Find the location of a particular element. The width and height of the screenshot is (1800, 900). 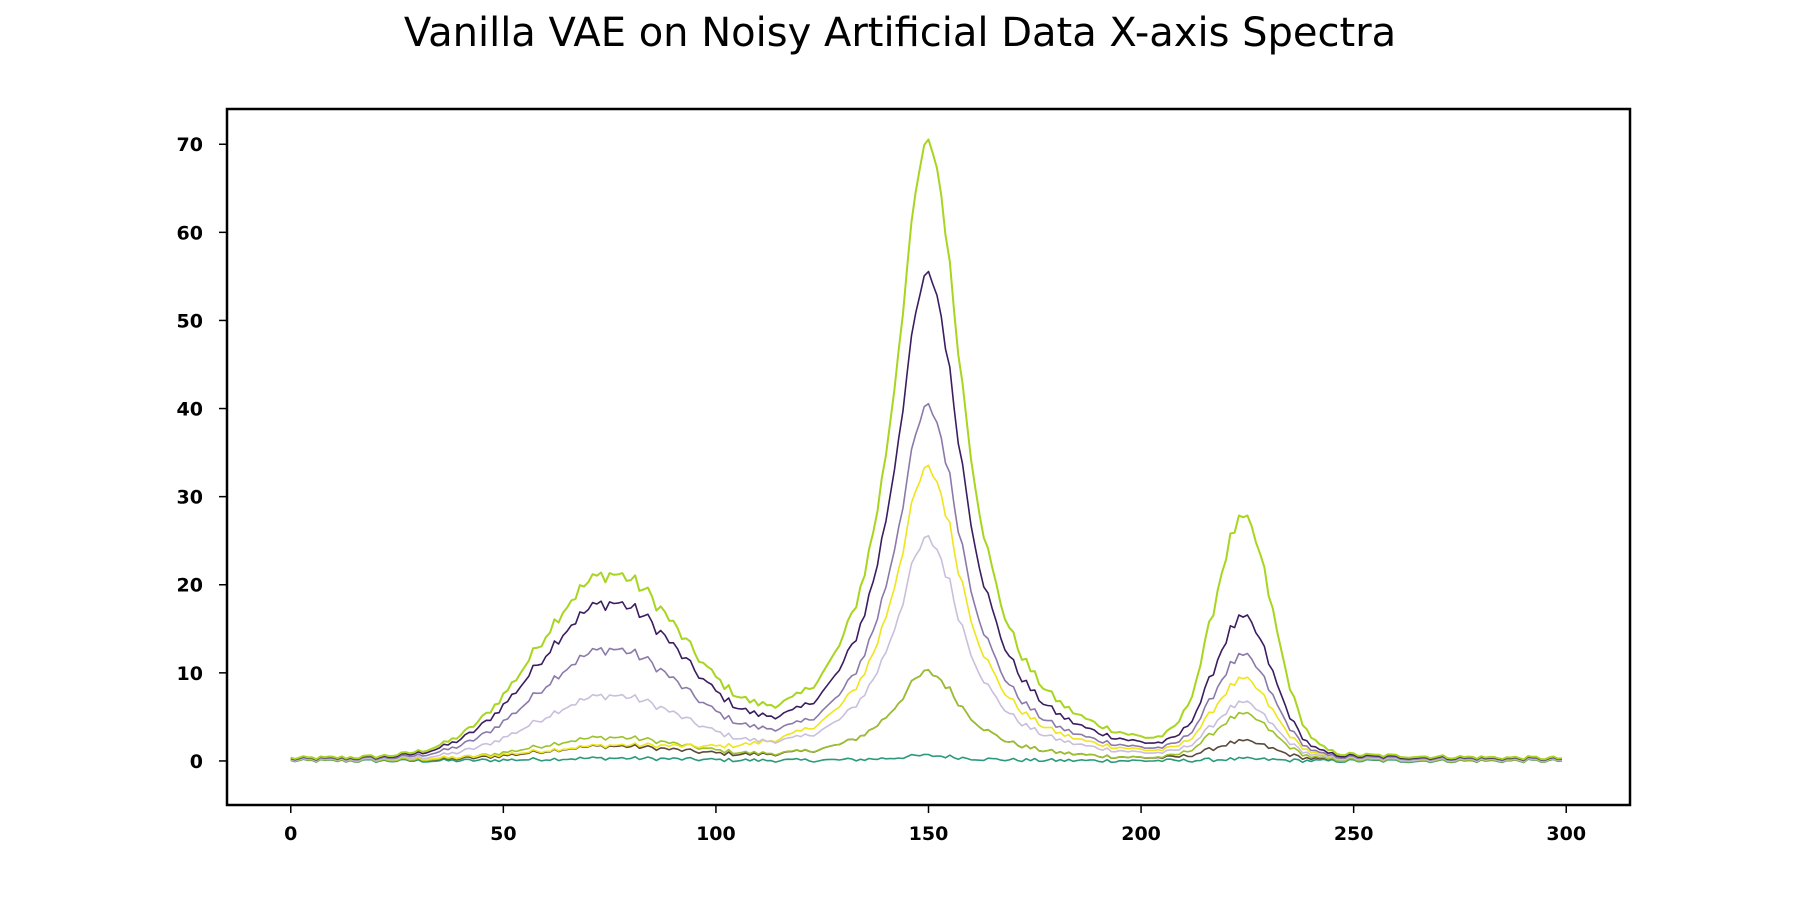

x-tick-label: 100 is located at coordinates (716, 834).